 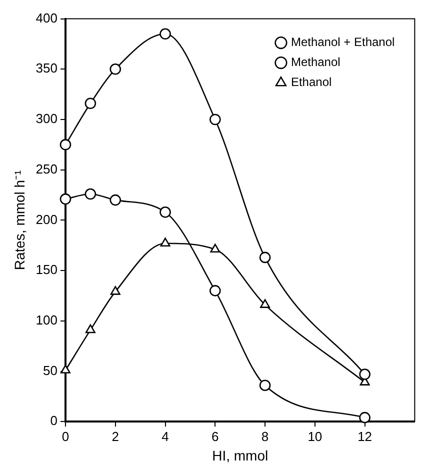 What do you see at coordinates (47, 168) in the screenshot?
I see `y-tick-label: 250` at bounding box center [47, 168].